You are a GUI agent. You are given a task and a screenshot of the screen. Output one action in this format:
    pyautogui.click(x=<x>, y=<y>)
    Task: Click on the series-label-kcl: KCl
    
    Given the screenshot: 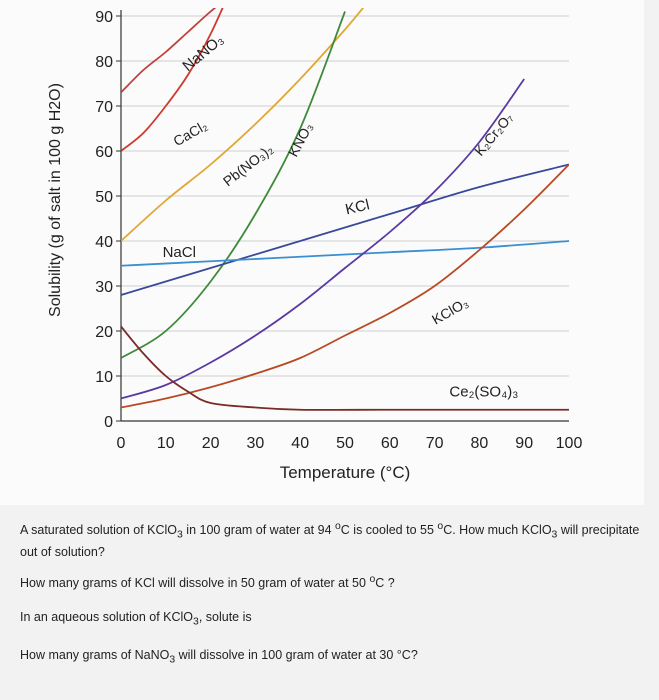 What is the action you would take?
    pyautogui.click(x=357, y=207)
    